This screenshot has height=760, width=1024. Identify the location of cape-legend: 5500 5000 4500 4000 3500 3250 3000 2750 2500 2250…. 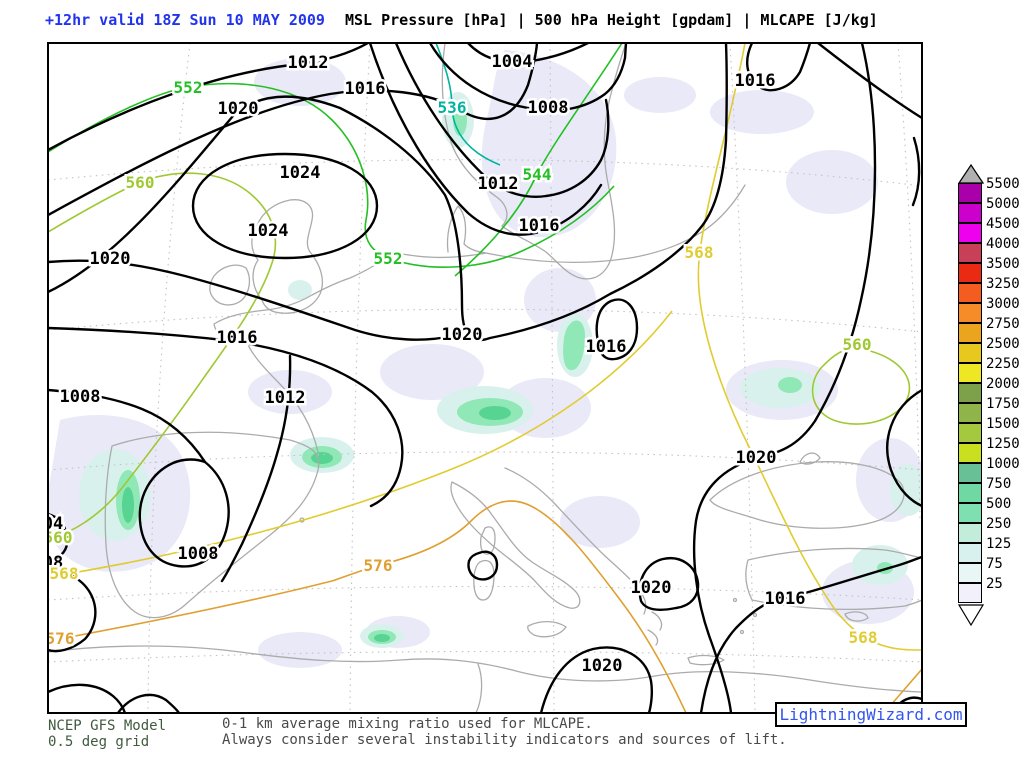
(991, 395).